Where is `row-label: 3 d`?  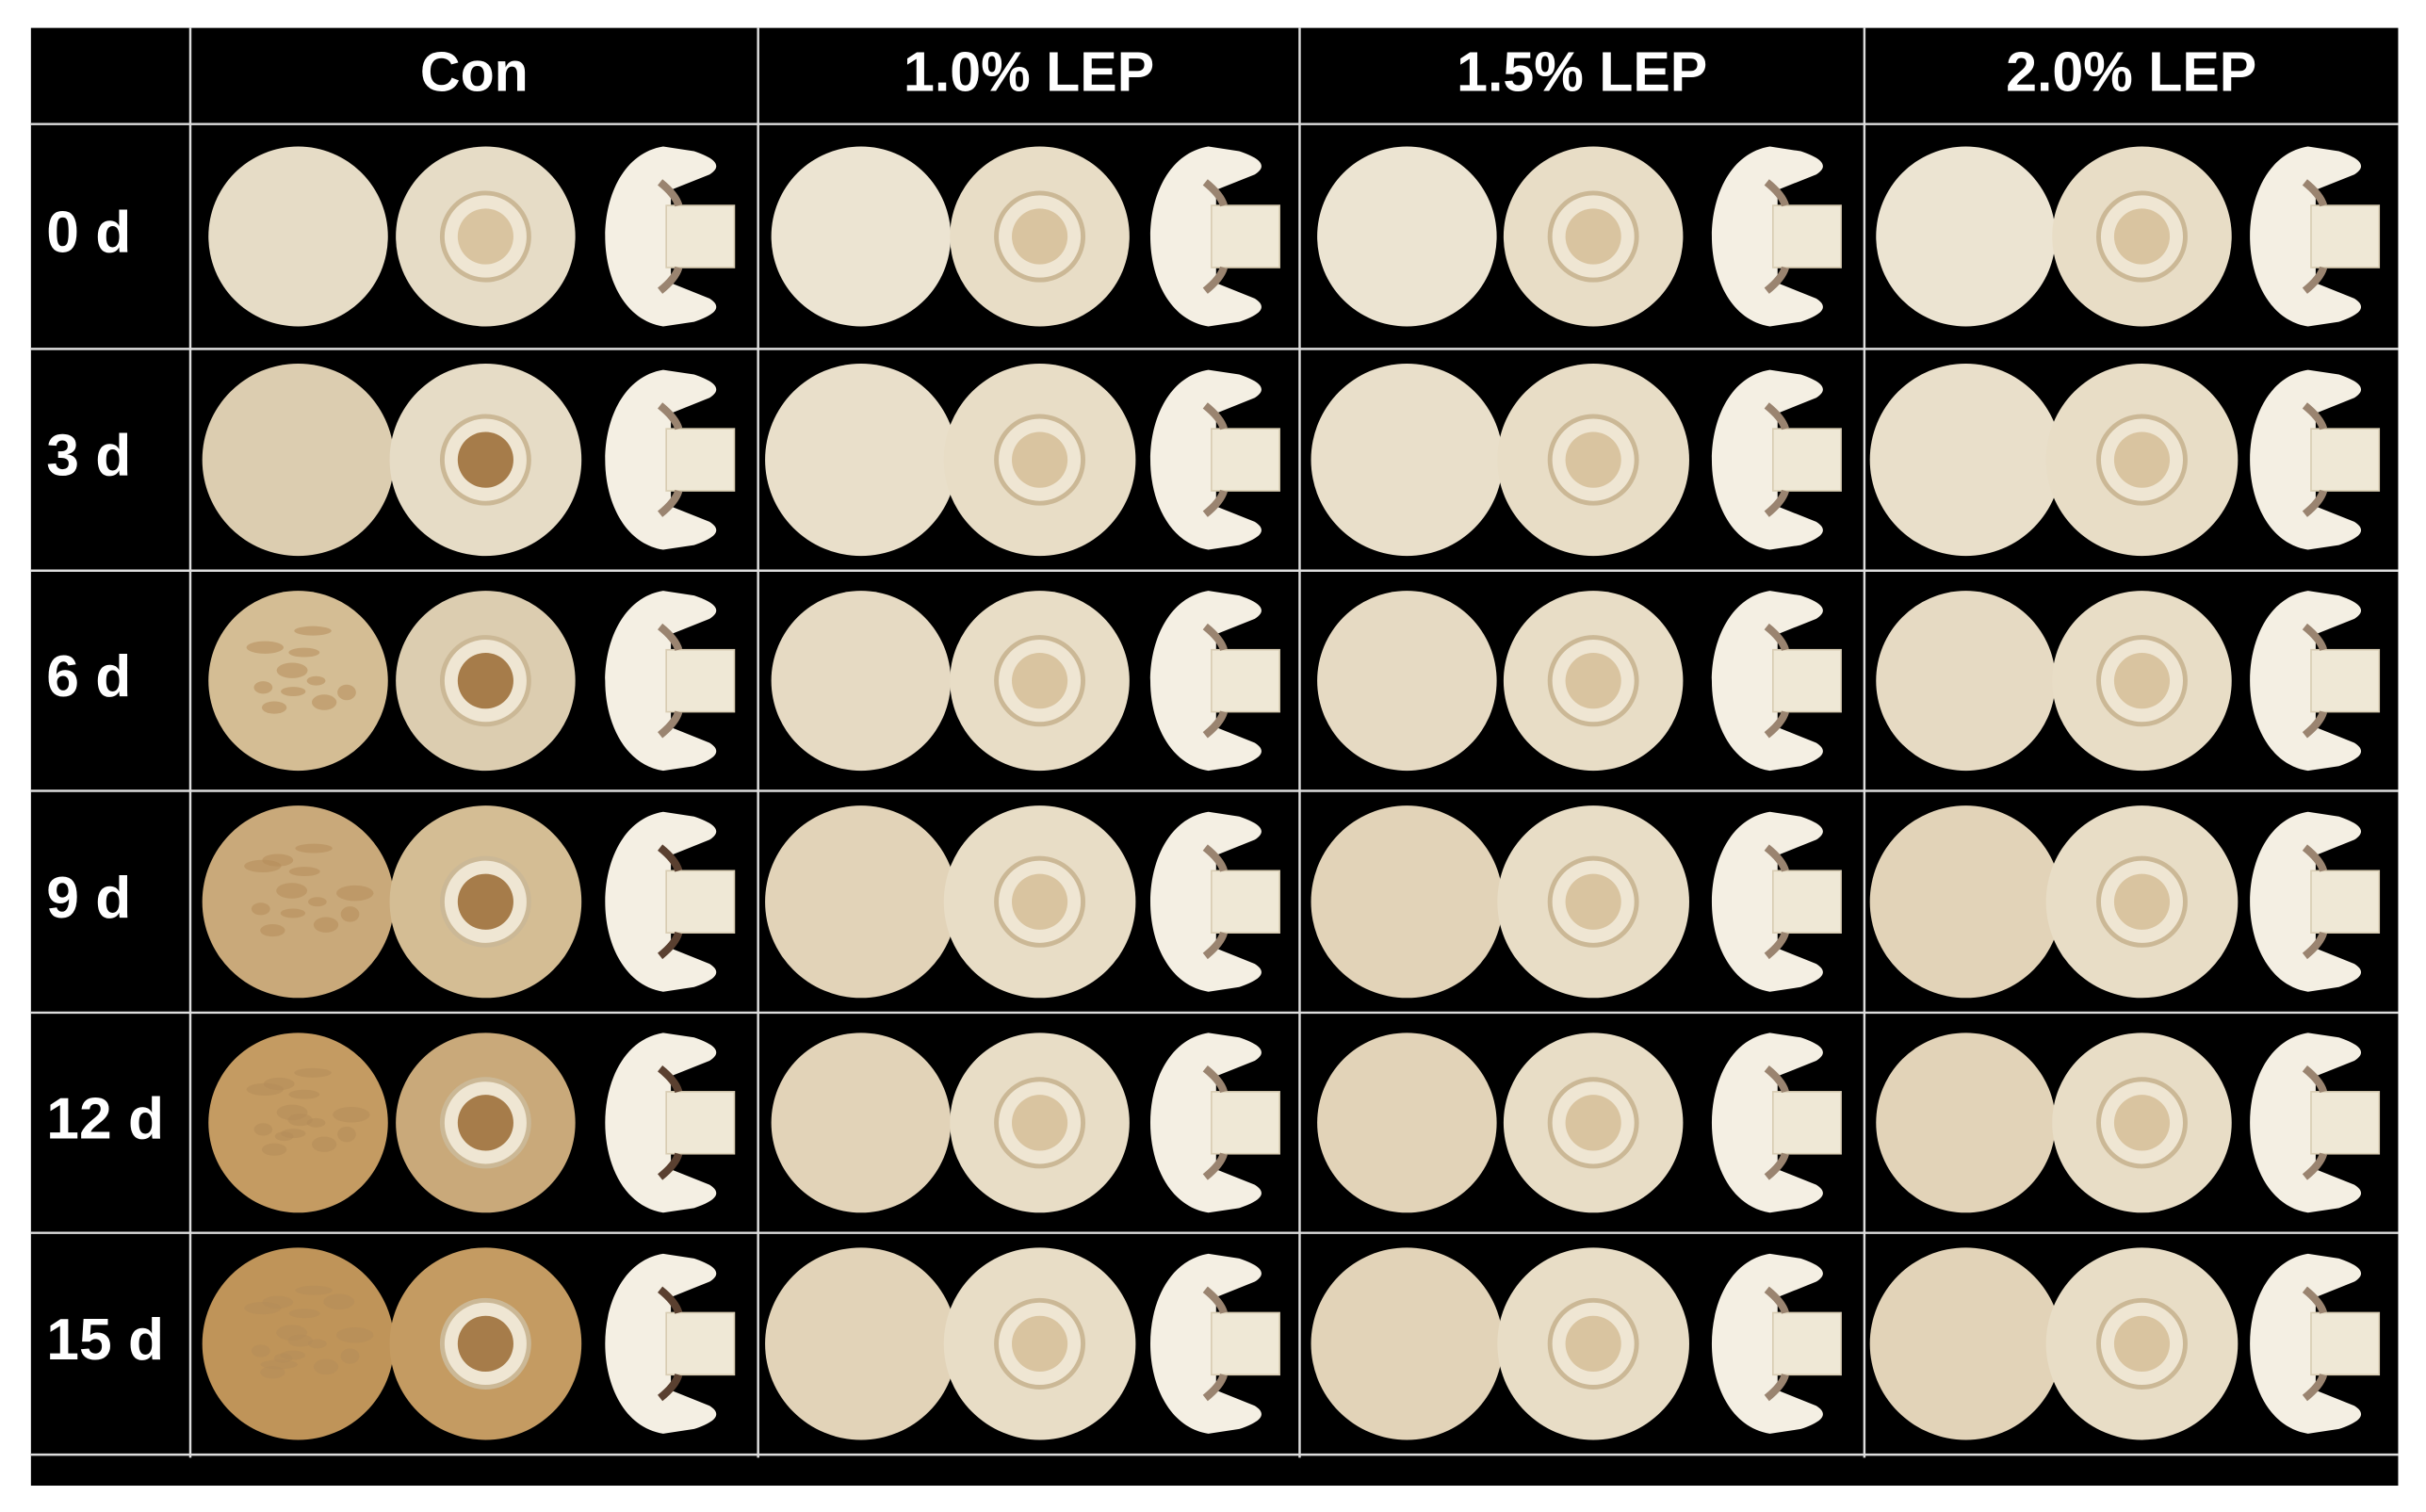 row-label: 3 d is located at coordinates (89, 456).